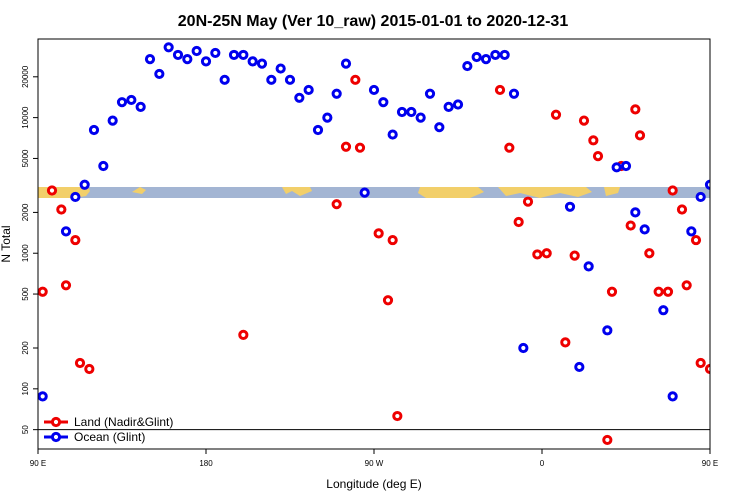 Image resolution: width=750 pixels, height=500 pixels. Describe the element at coordinates (25, 76) in the screenshot. I see `y-tick-label: 20000` at that location.